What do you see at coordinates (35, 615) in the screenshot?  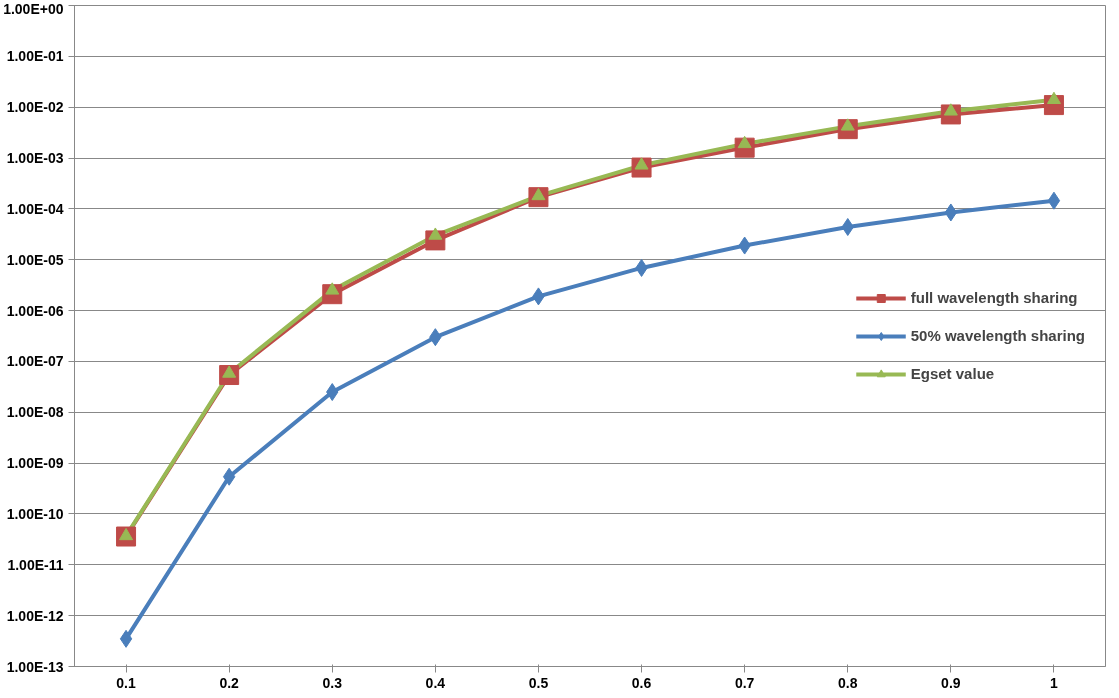 I see `y-tick-label: 1.00E-12` at bounding box center [35, 615].